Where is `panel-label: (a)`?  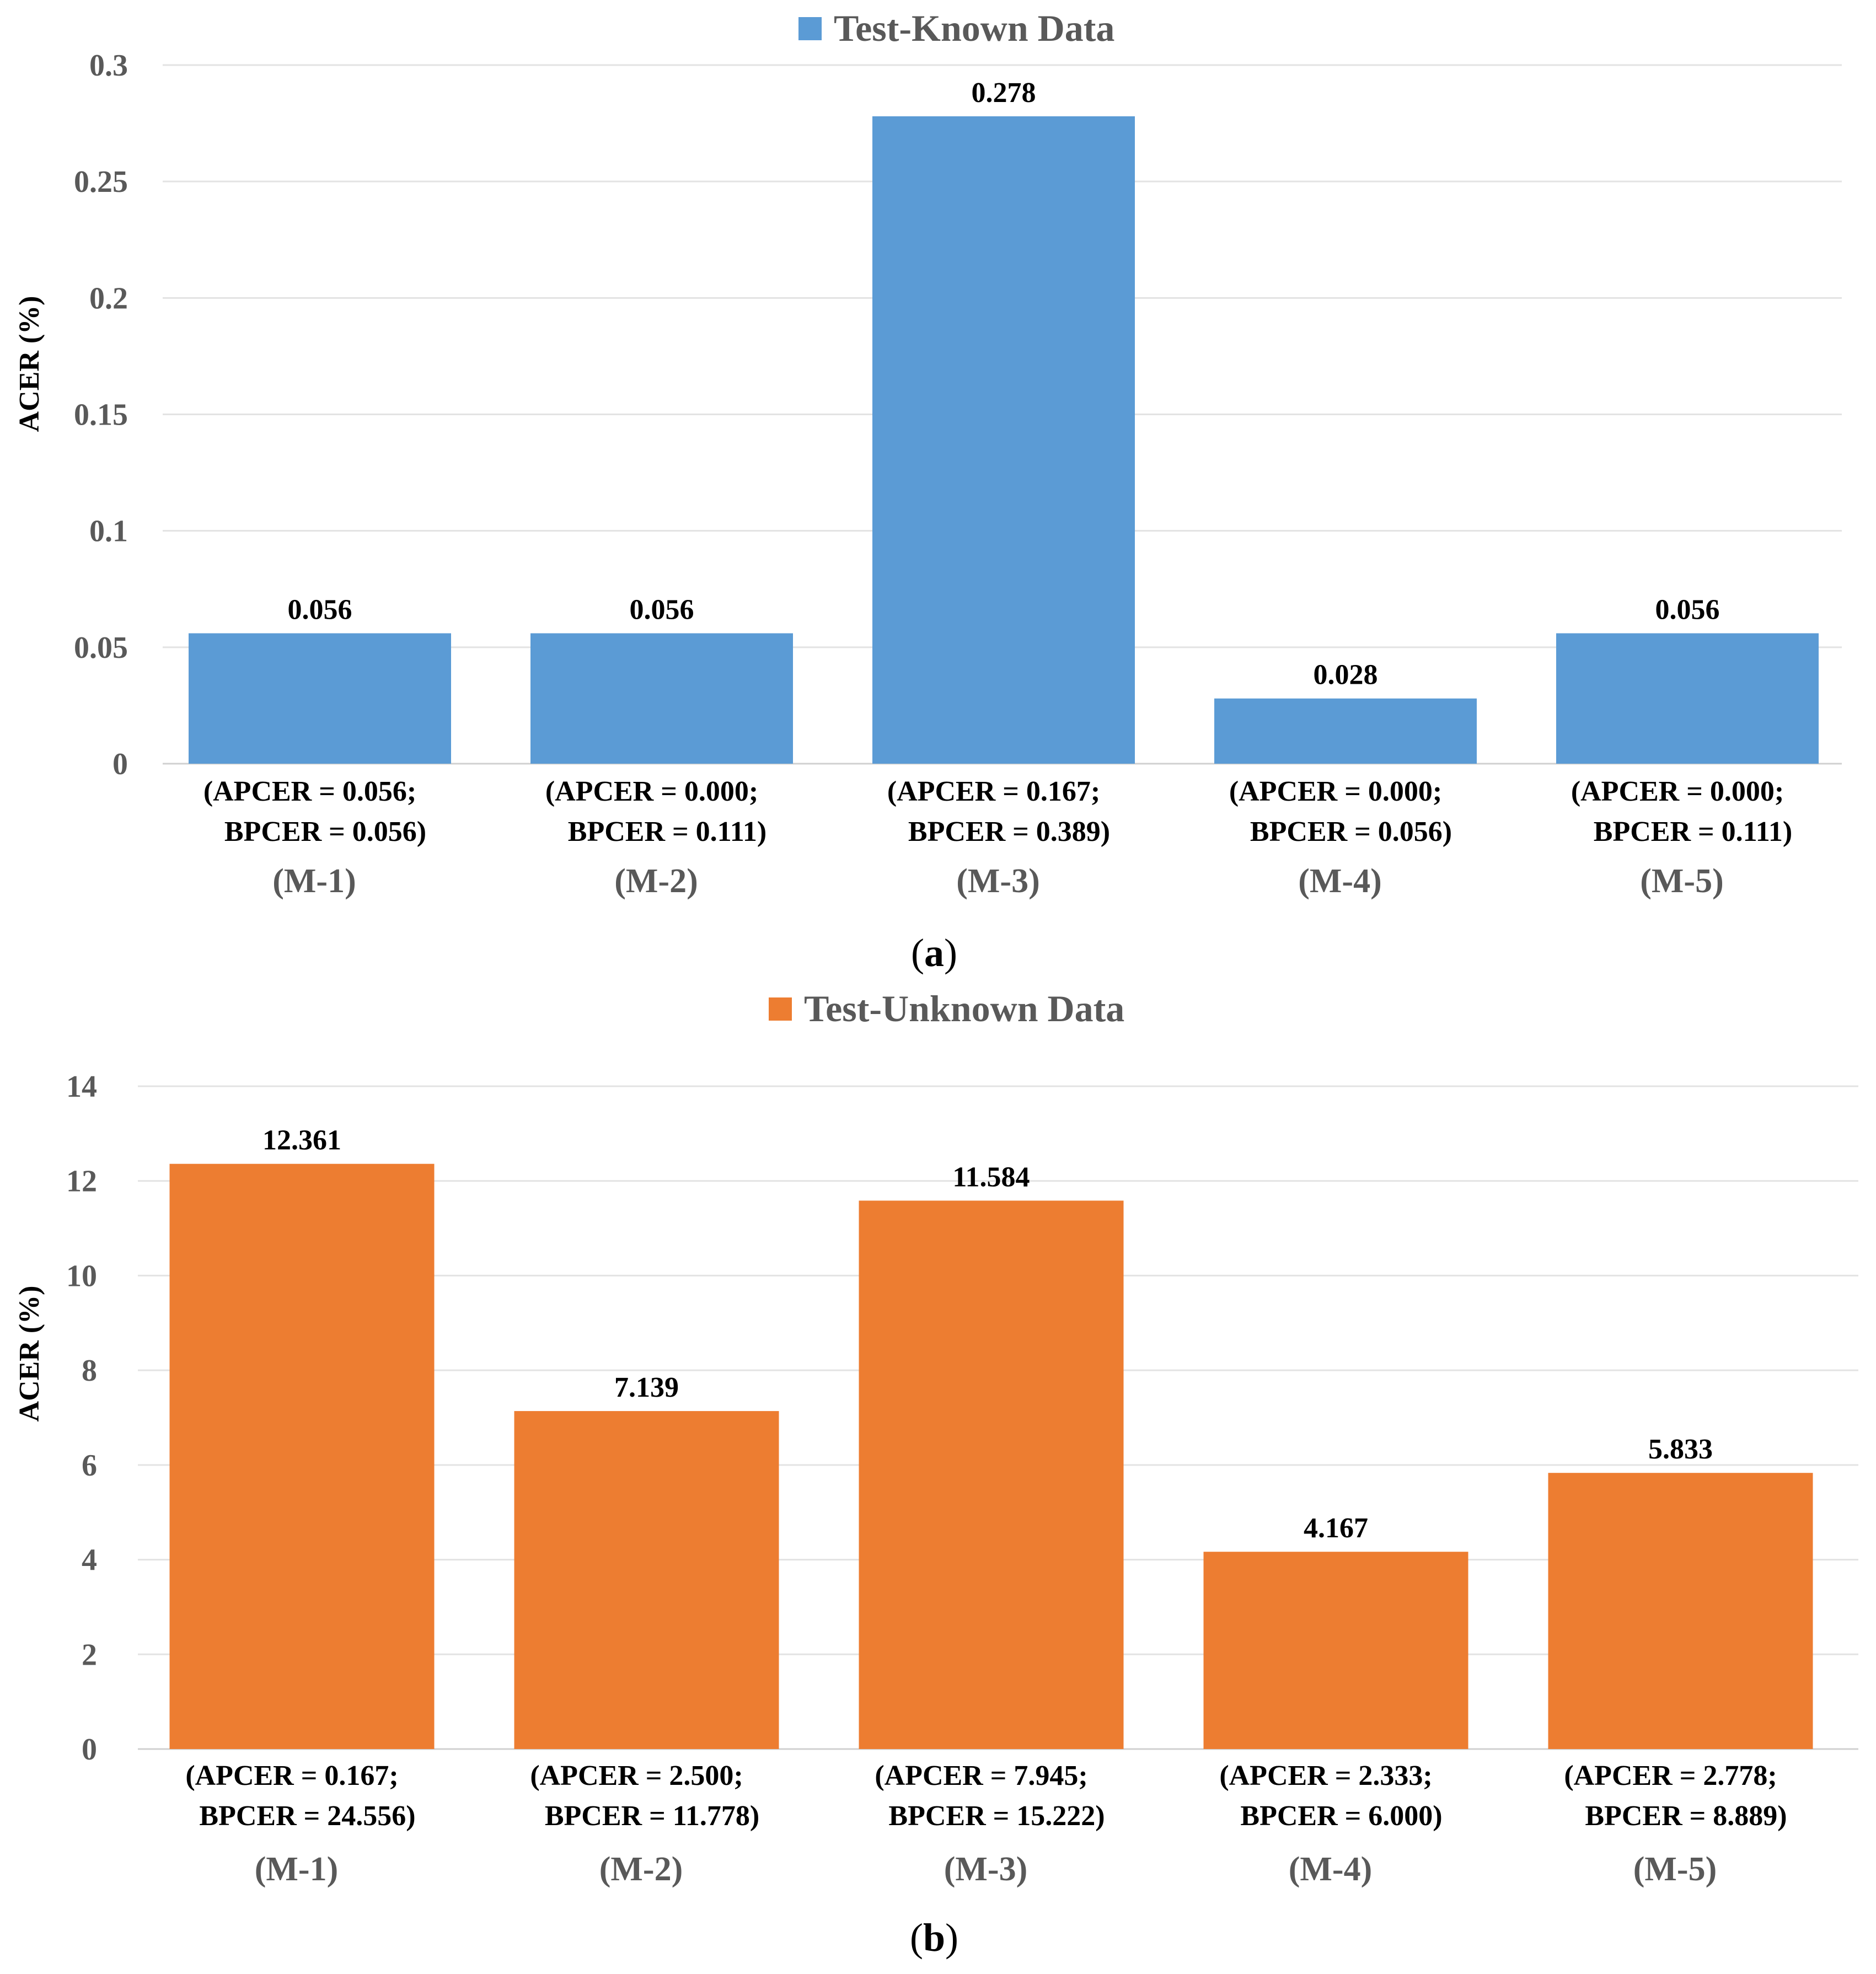
panel-label: (a) is located at coordinates (934, 953).